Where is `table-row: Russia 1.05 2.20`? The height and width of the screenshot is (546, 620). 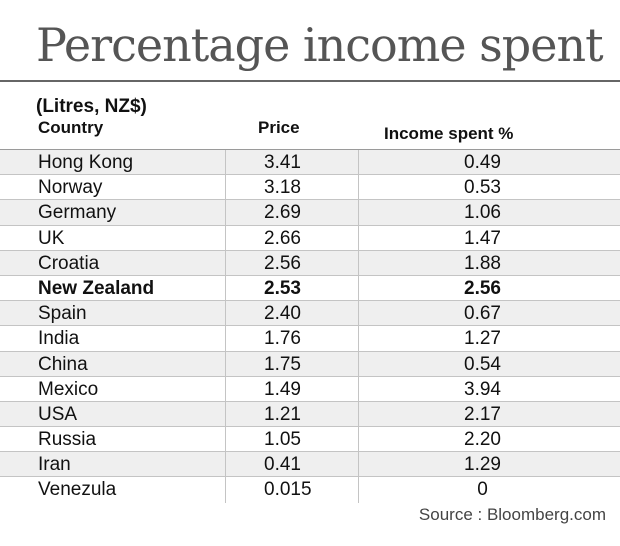
table-row: Russia 1.05 2.20 is located at coordinates (310, 440).